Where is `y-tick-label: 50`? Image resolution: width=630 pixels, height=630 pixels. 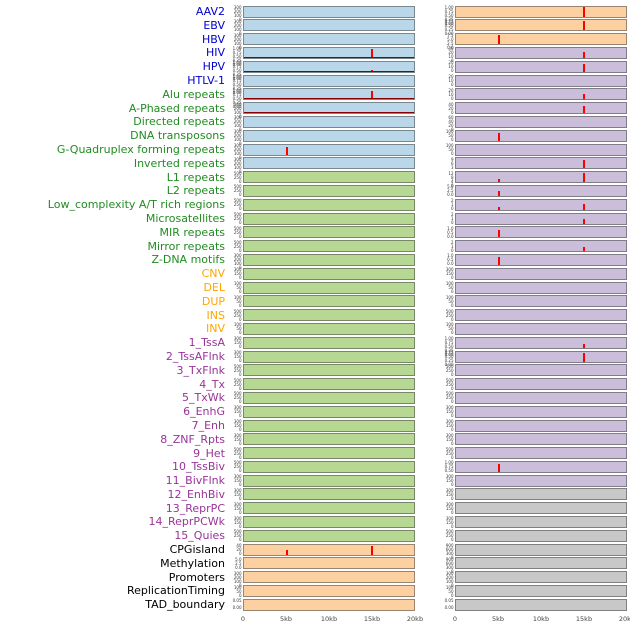 y-tick-label: 50 is located at coordinates (451, 591).